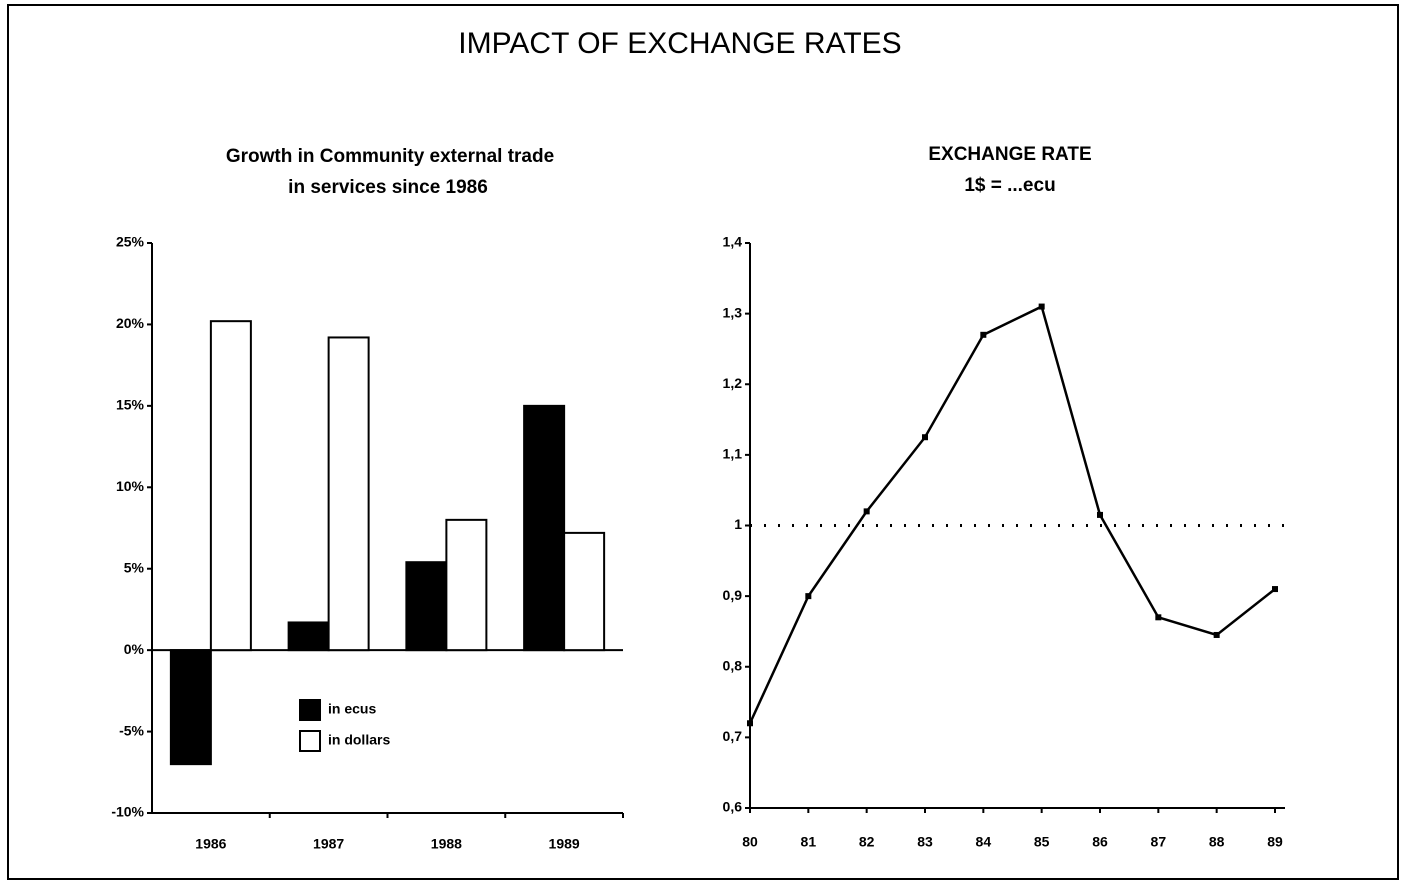 This screenshot has width=1406, height=884. What do you see at coordinates (127, 812) in the screenshot?
I see `y-tick-label: -10%` at bounding box center [127, 812].